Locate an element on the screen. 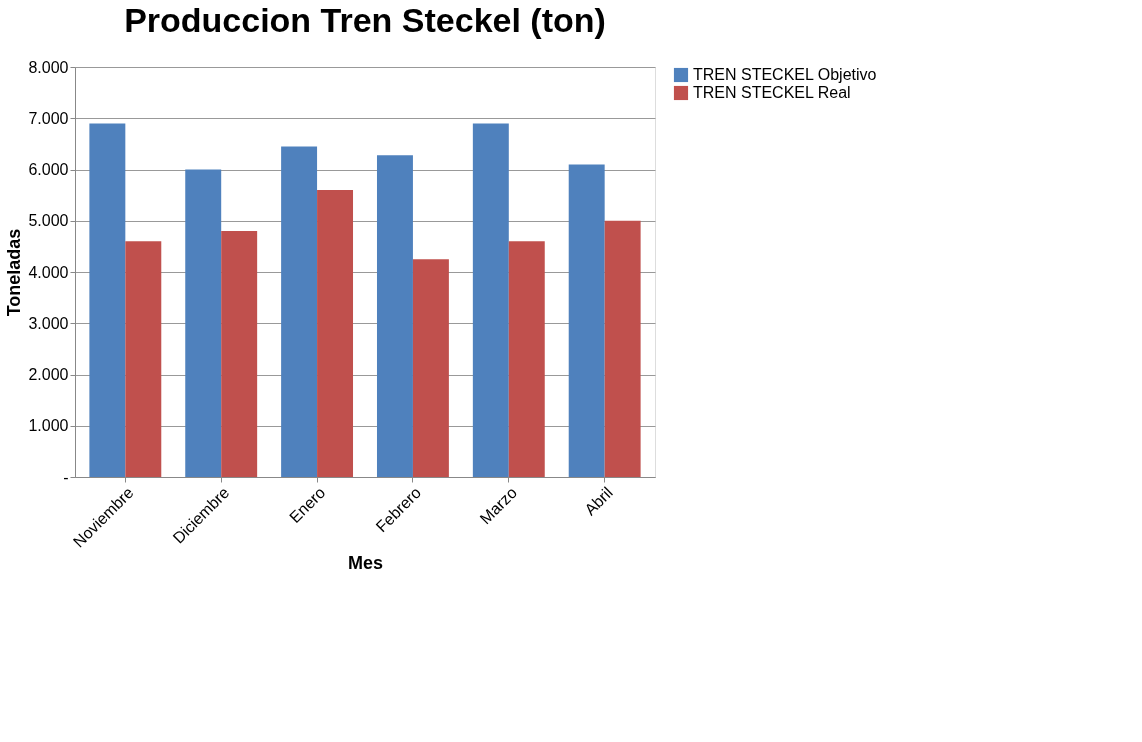  y-tick-label: 4.000 is located at coordinates (48, 272).